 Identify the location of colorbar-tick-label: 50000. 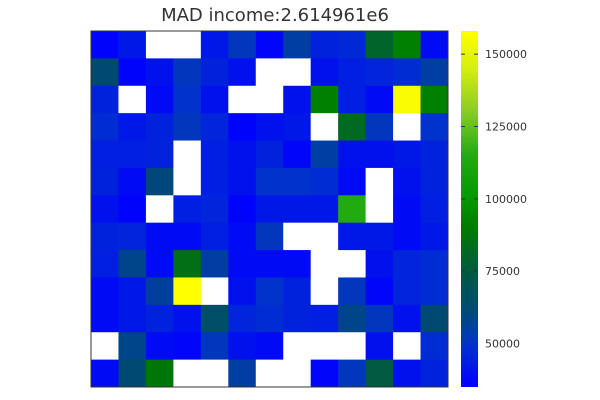
(502, 344).